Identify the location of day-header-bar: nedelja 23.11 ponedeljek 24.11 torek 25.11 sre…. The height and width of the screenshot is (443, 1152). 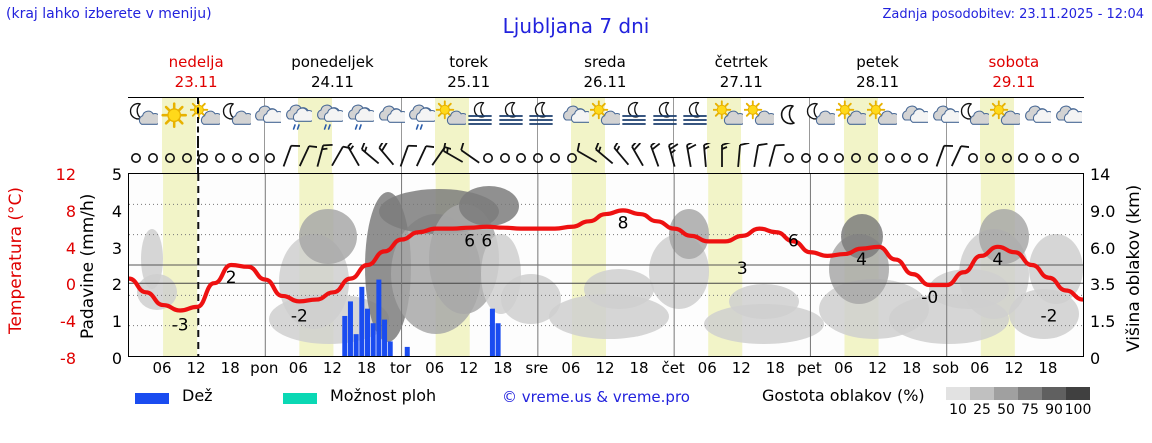
(606, 74).